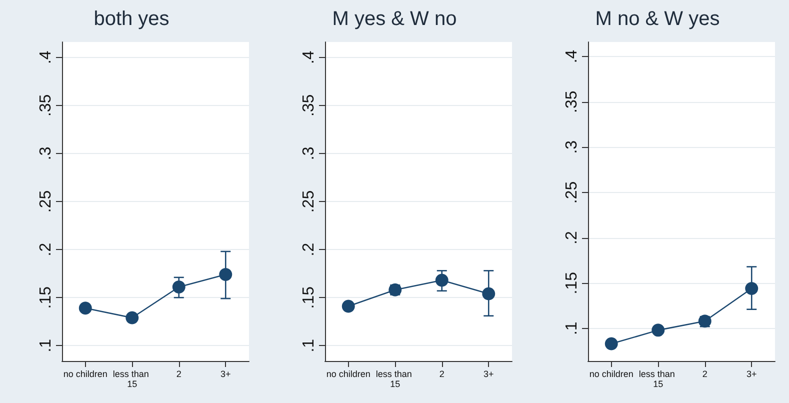 The image size is (789, 403). What do you see at coordinates (657, 19) in the screenshot?
I see `chart-title: M no & W yes` at bounding box center [657, 19].